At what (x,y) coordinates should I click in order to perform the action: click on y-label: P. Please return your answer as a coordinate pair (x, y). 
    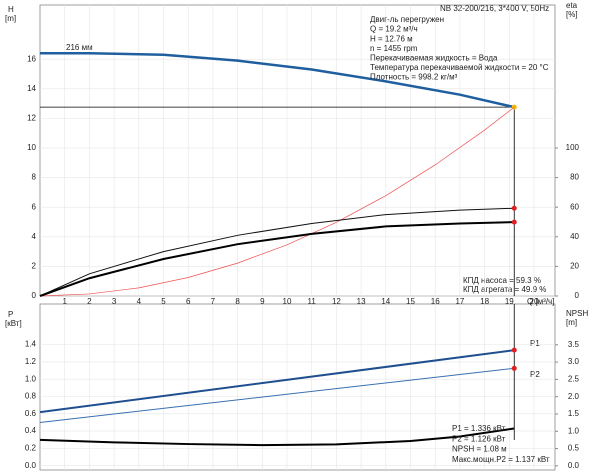
    Looking at the image, I should click on (10, 314).